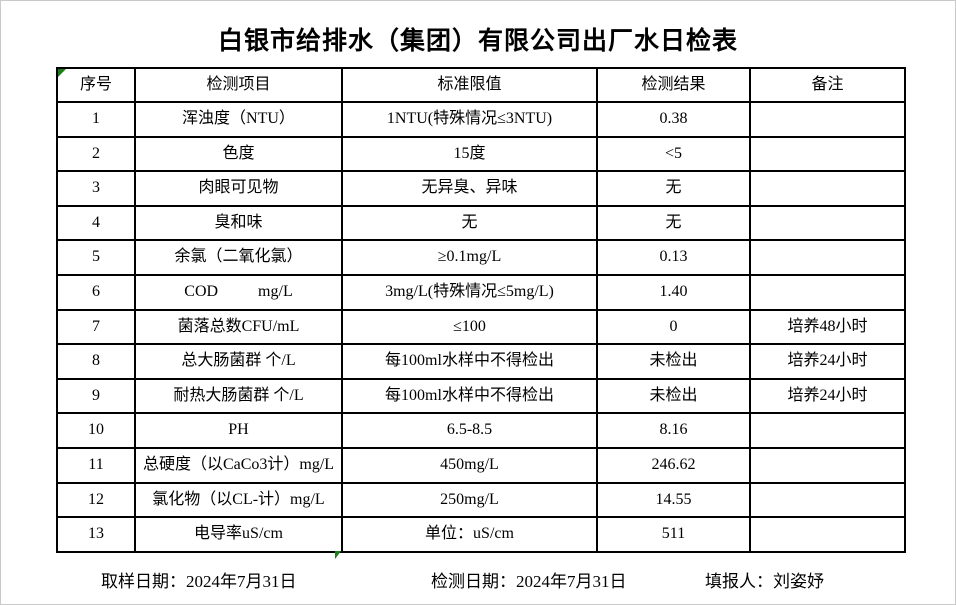 The image size is (956, 605). What do you see at coordinates (827, 85) in the screenshot?
I see `header-remark: 备注` at bounding box center [827, 85].